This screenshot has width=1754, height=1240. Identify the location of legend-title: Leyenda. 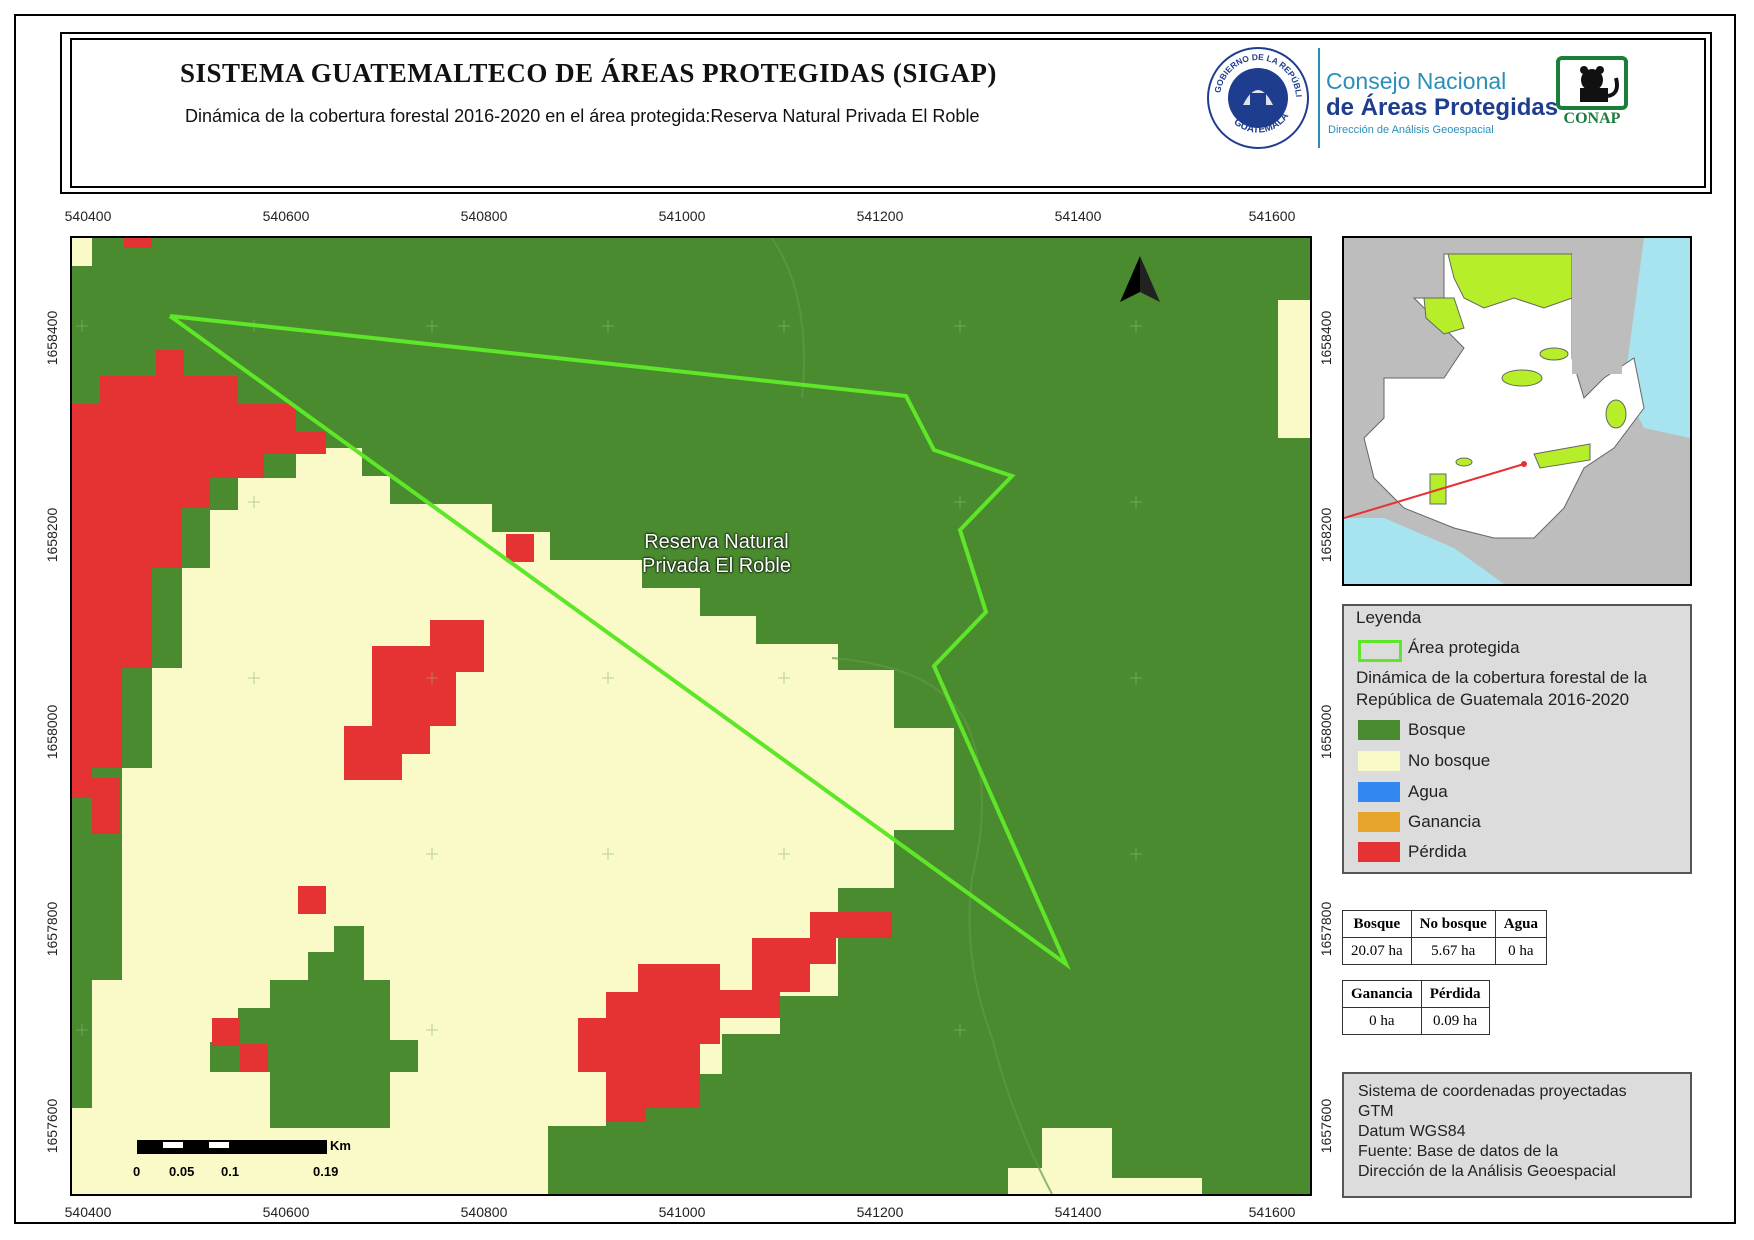
(1389, 617).